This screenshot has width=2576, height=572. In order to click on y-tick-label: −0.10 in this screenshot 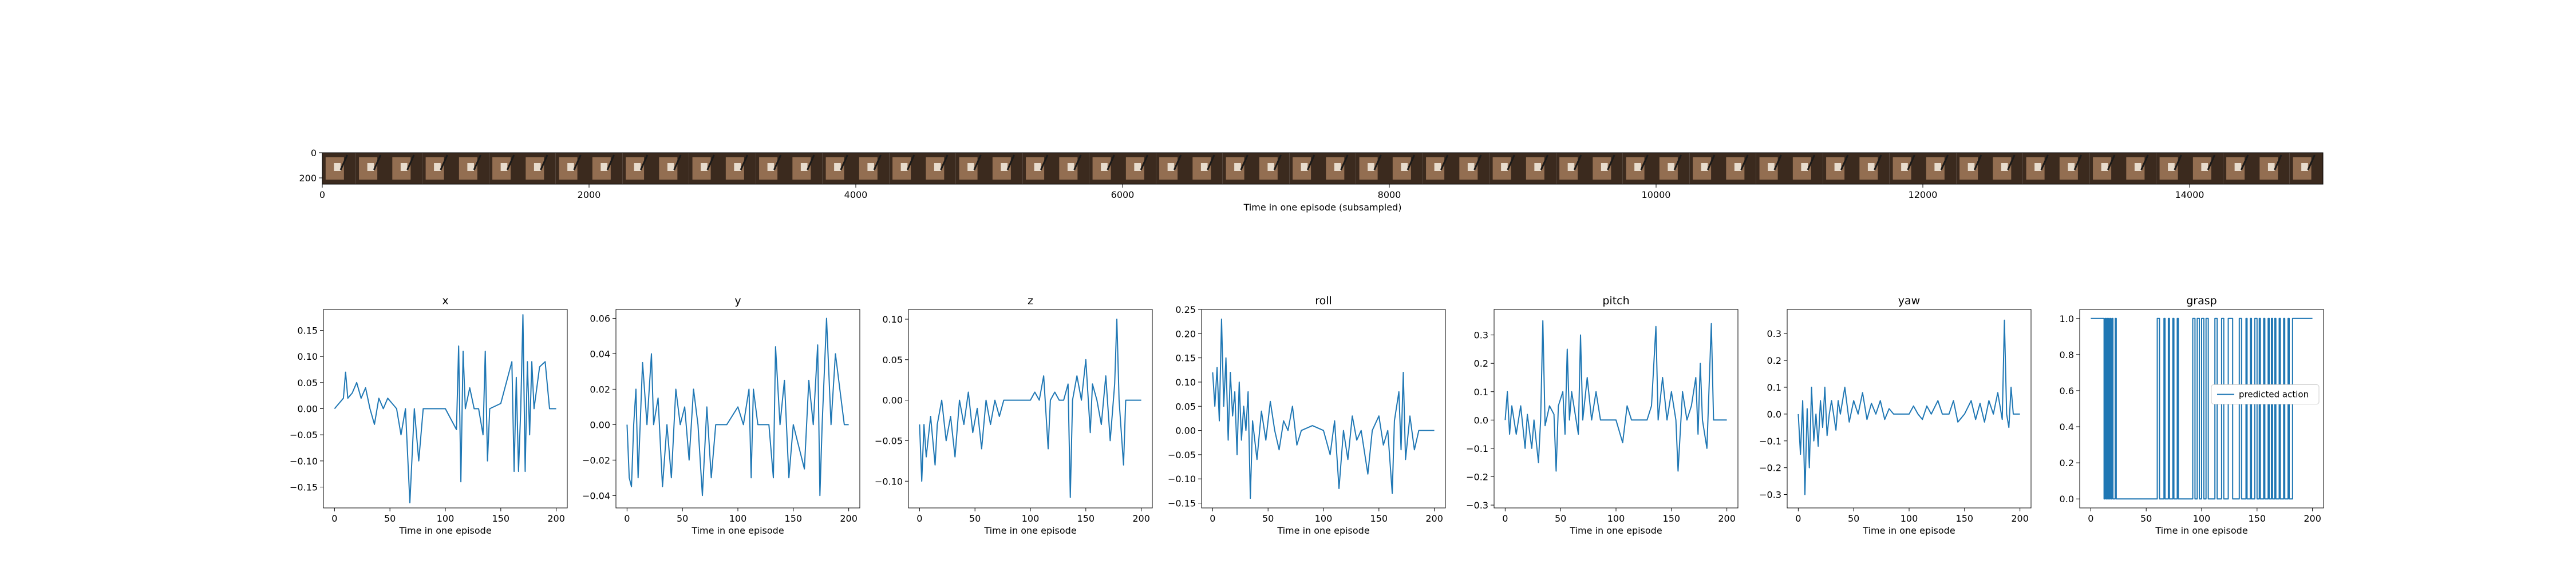, I will do `click(1182, 479)`.